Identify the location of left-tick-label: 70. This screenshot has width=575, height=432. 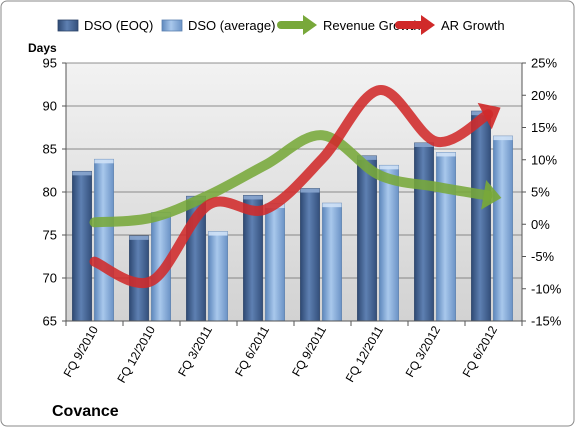
(50, 278).